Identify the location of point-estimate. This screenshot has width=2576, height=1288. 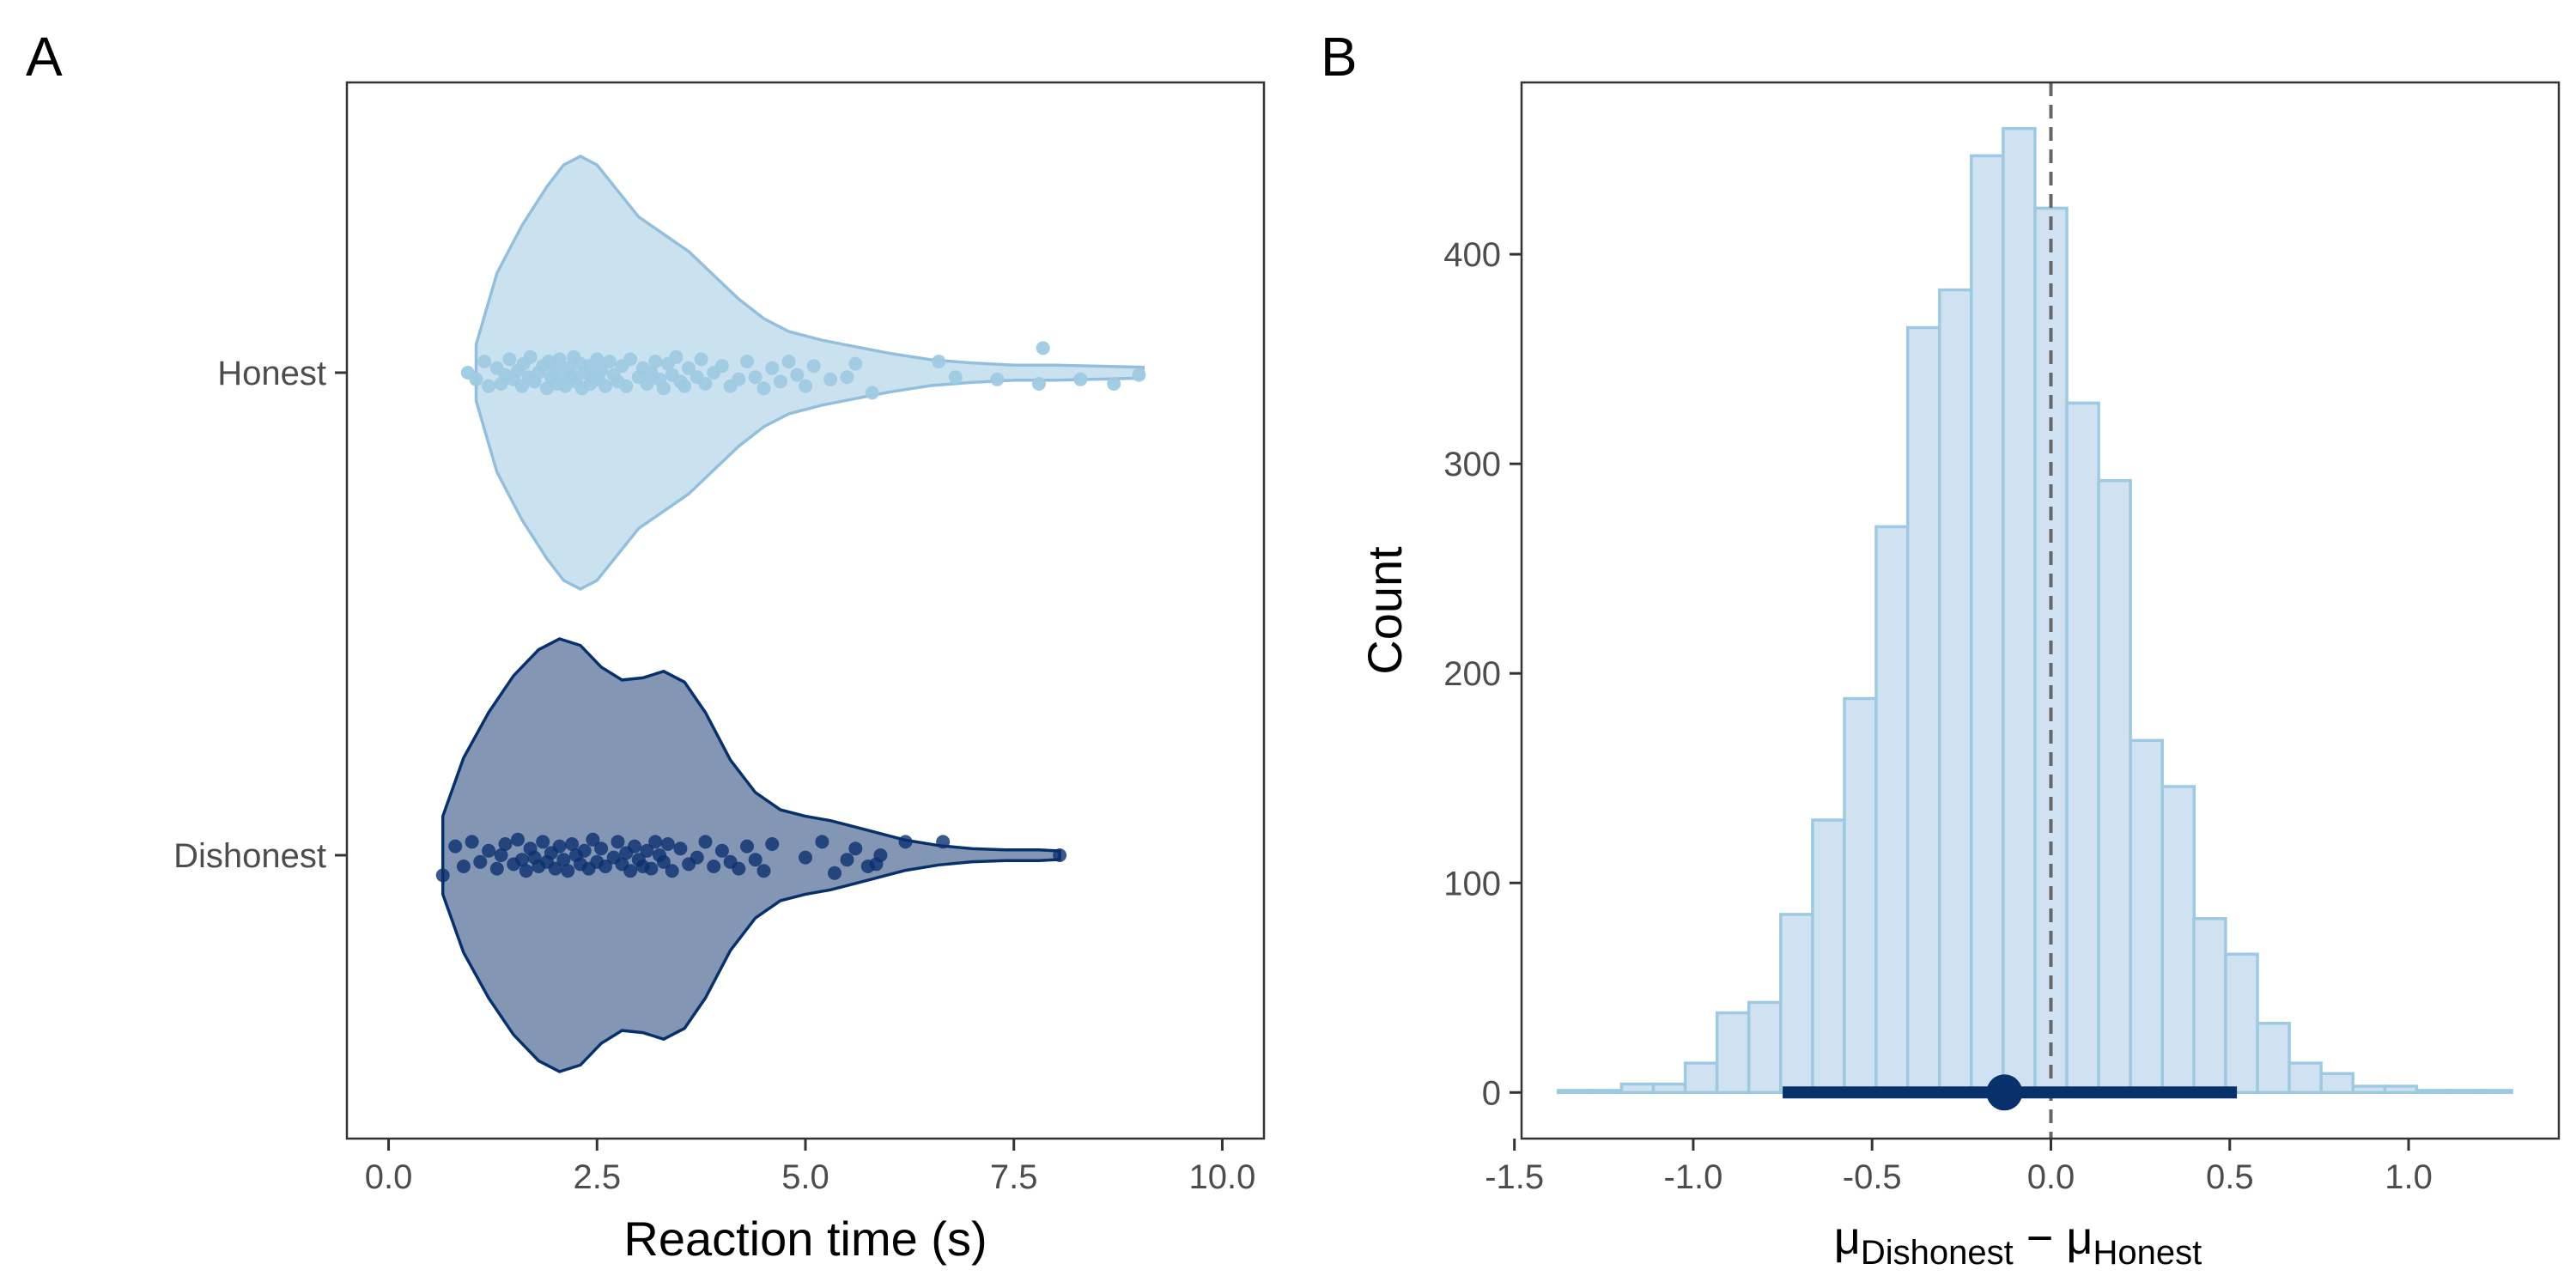
(2004, 1092).